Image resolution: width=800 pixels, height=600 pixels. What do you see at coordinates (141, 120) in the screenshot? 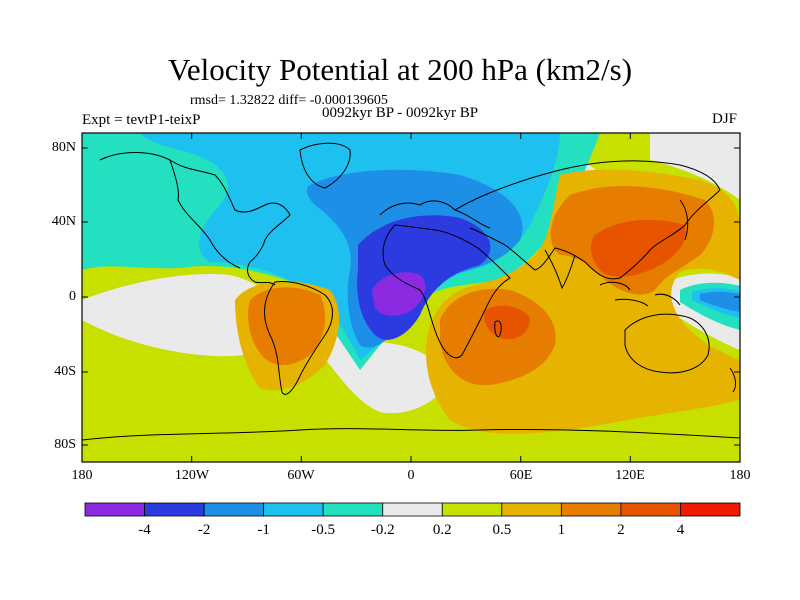
I see `experiment-label: Expt = tevtP1-teixP` at bounding box center [141, 120].